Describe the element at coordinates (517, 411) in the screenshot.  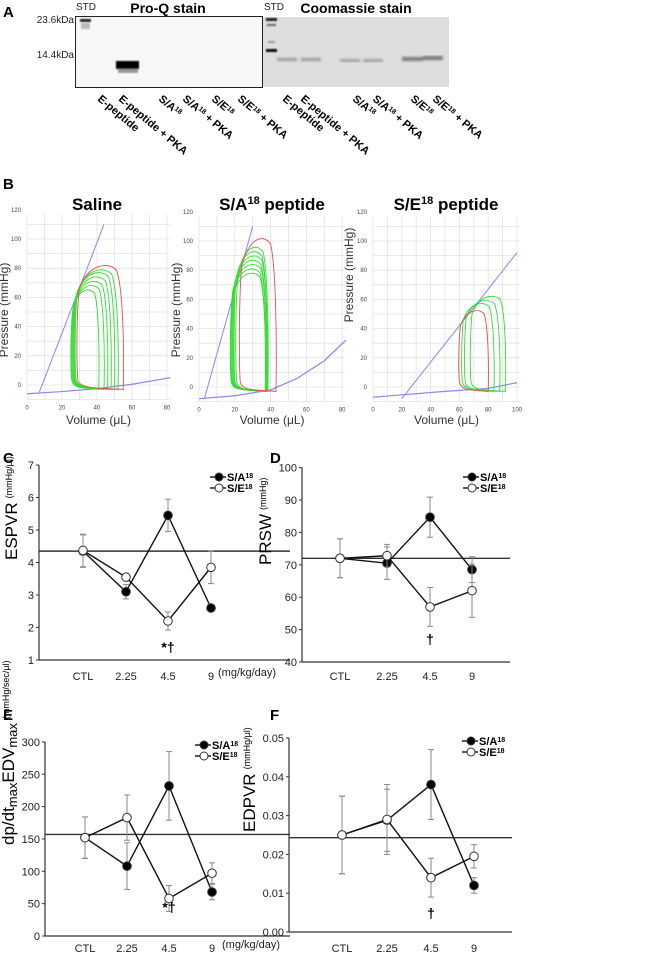
I see `x-tick-label: 100` at that location.